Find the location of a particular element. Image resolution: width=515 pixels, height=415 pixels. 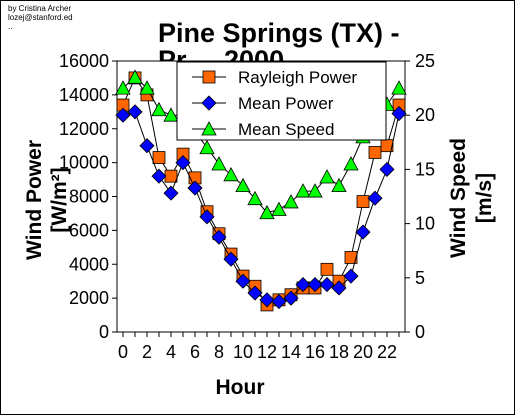

left-axis-ticks: 0 2000 4000 6000 8000 10000 12000 14000 16000 is located at coordinates (88, 196).